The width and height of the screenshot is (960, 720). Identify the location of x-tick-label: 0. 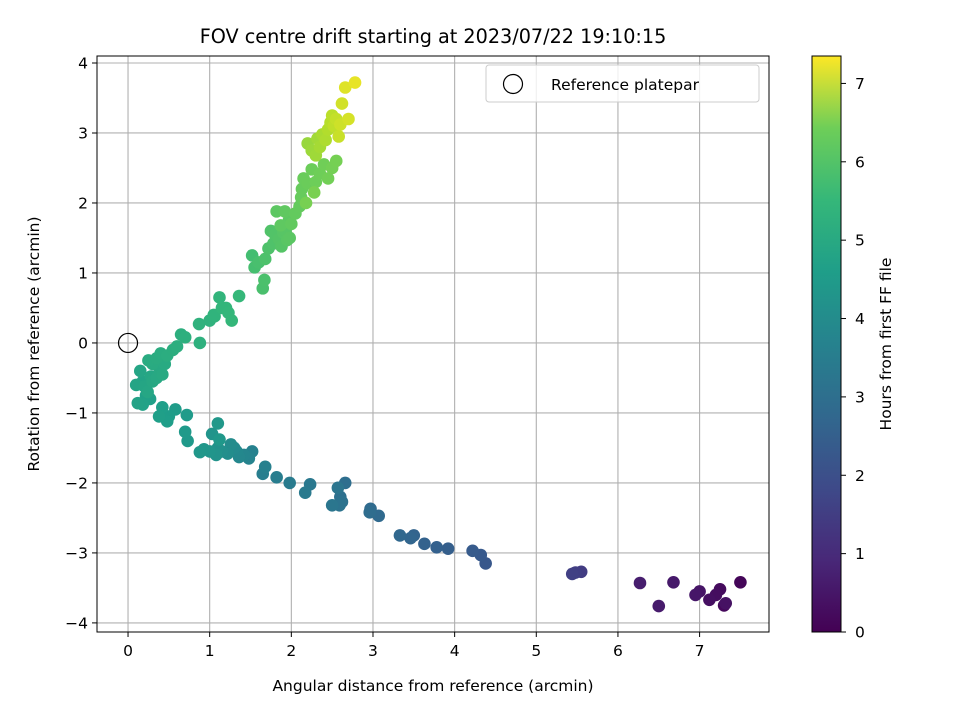
(128, 651).